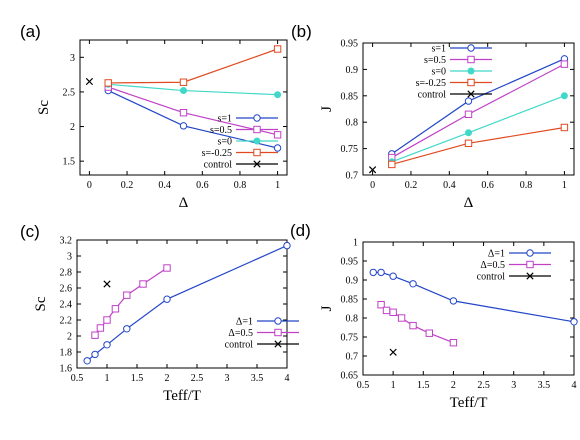 This screenshot has width=580, height=440. What do you see at coordinates (244, 322) in the screenshot?
I see `legend-label: Δ=1` at bounding box center [244, 322].